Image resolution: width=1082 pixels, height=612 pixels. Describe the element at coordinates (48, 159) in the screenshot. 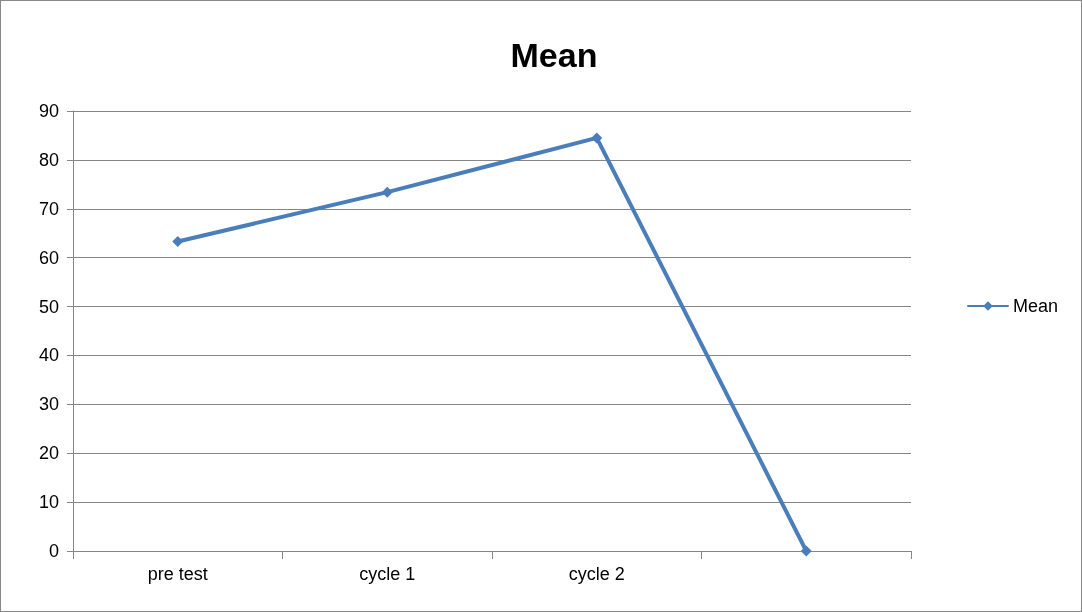

I see `y-tick-label: 80` at that location.